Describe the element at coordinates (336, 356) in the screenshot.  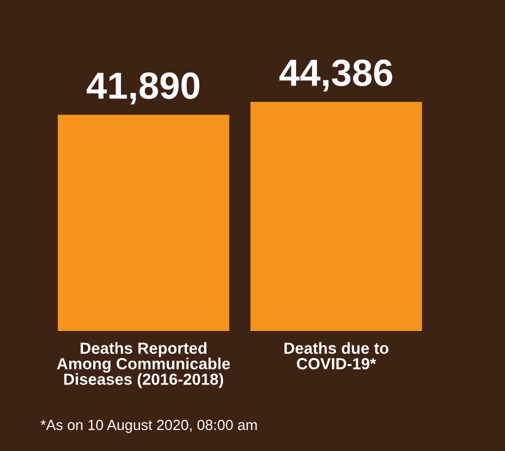
I see `x-tick-label: Deaths due to COVID-19*` at that location.